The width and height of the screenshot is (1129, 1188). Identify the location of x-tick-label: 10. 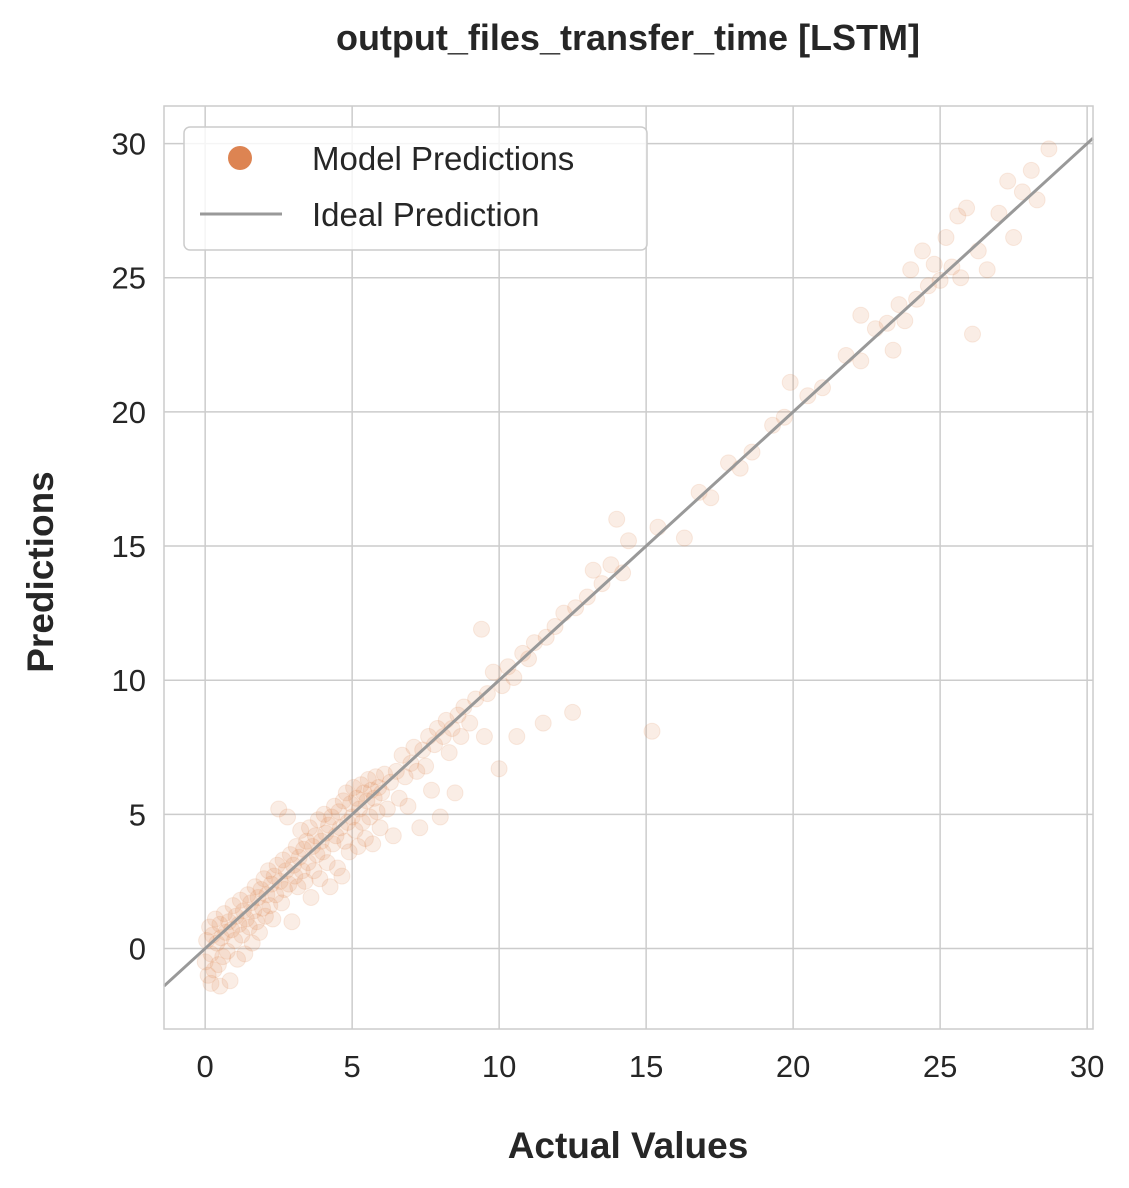
(499, 1066).